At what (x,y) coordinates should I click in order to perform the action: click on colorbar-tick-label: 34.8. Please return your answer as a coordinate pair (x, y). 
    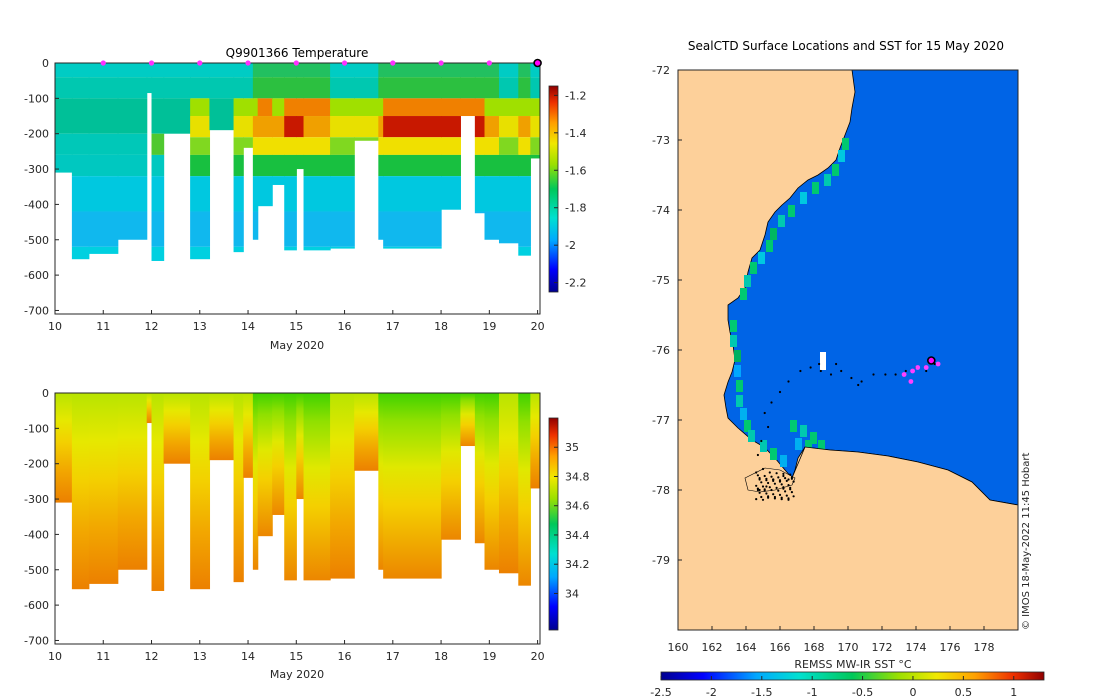
    Looking at the image, I should click on (577, 476).